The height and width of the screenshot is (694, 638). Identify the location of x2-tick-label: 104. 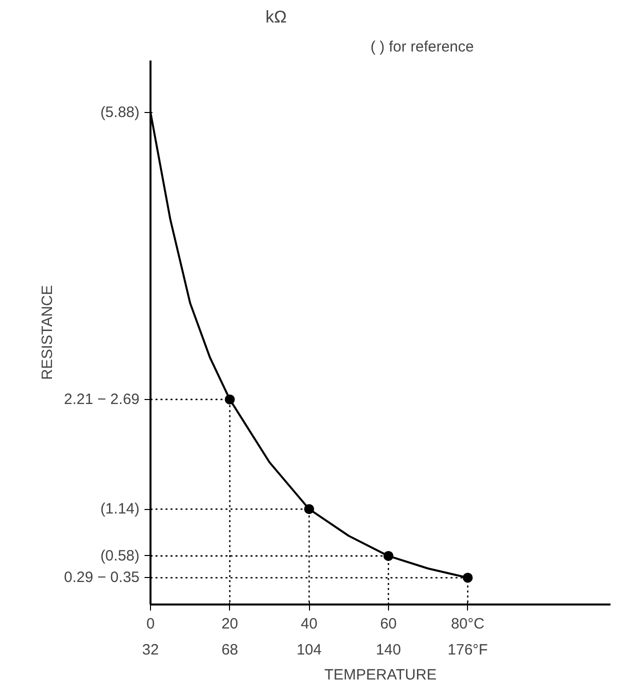
(309, 650).